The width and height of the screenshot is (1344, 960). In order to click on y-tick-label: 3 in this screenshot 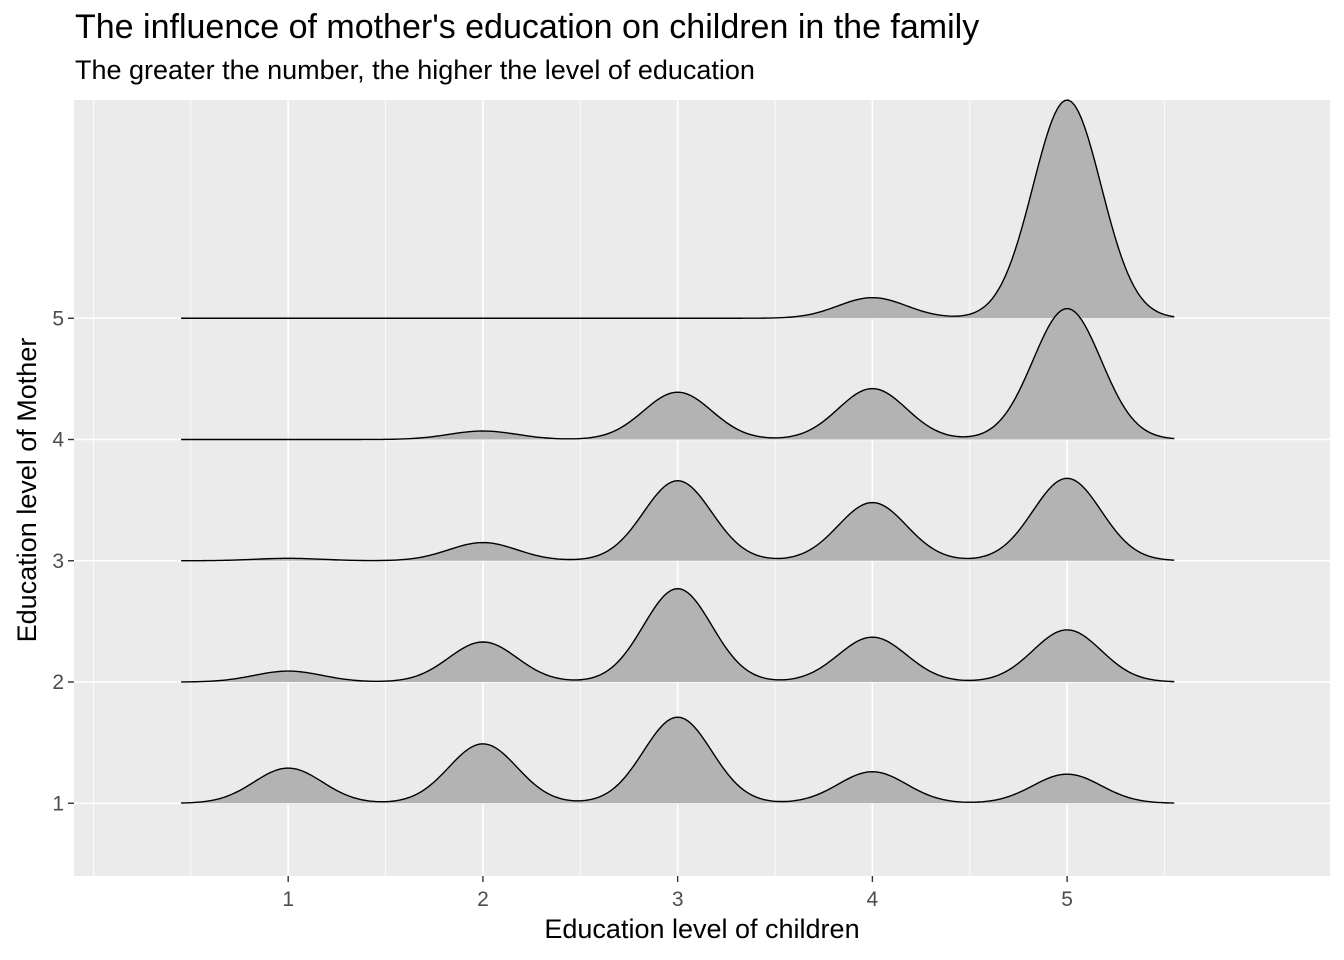, I will do `click(58, 561)`.